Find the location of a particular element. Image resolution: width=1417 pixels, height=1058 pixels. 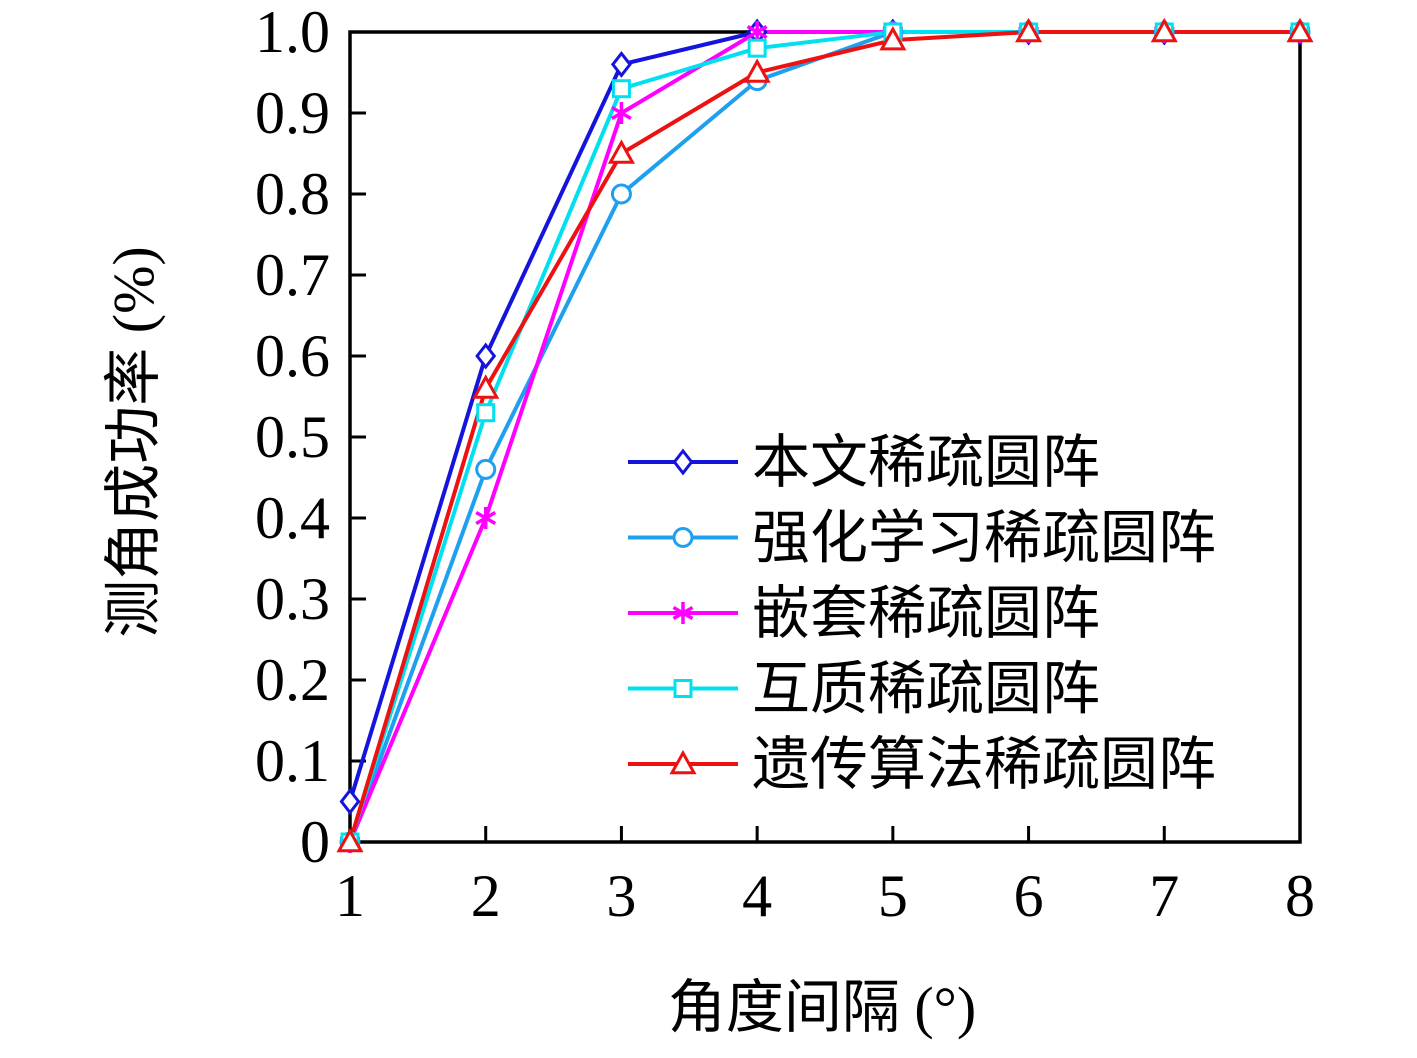

legend-label-1: 强化学习稀疏圆阵 is located at coordinates (984, 538).